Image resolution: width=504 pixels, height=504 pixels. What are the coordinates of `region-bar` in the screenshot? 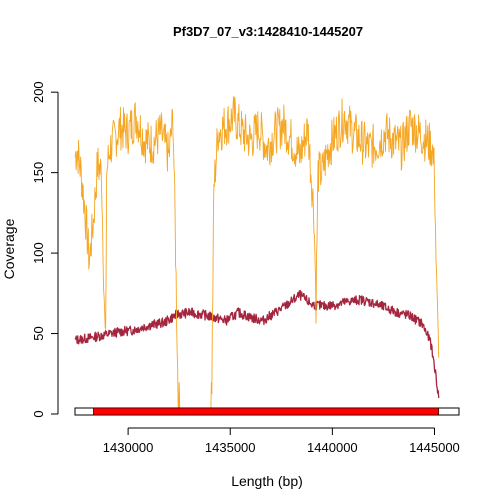 It's located at (267, 411).